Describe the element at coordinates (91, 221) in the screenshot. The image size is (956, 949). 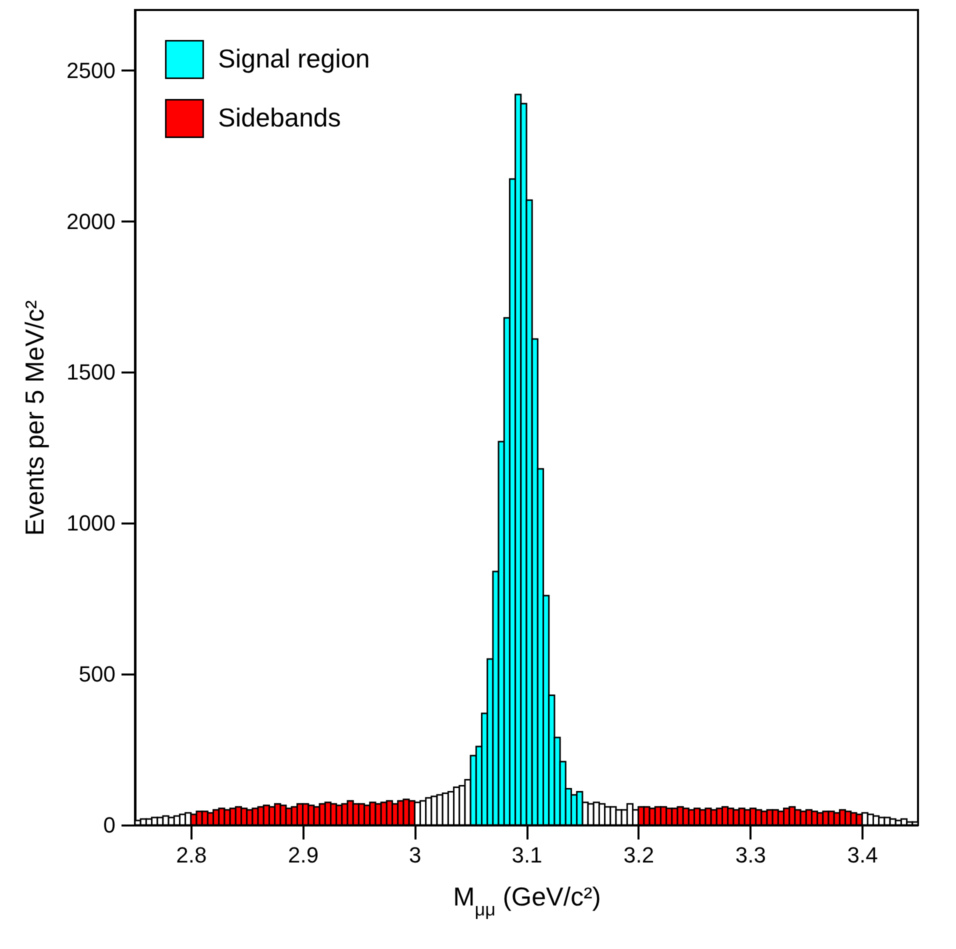
I see `y-tick-label: 2000` at that location.